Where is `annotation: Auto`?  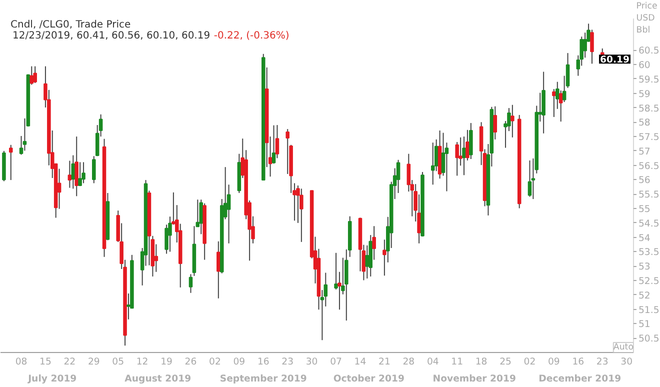
annotation: Auto is located at coordinates (623, 347).